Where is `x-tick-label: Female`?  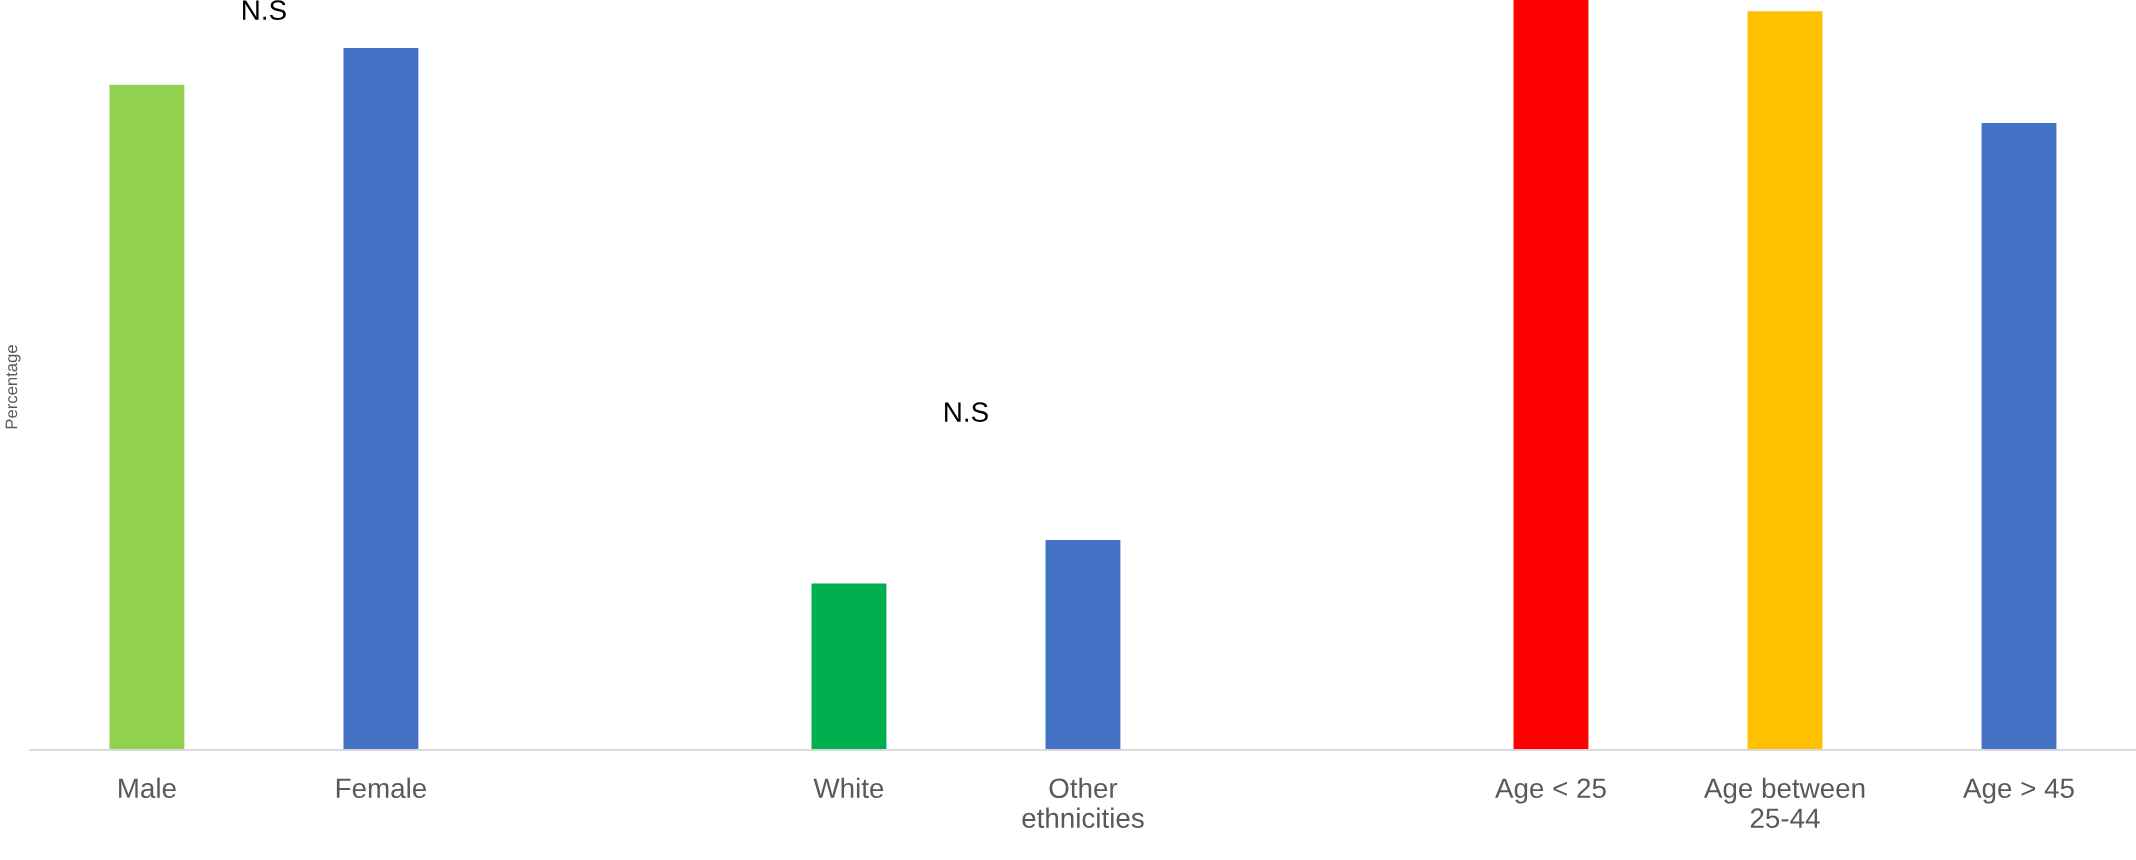
x-tick-label: Female is located at coordinates (381, 788).